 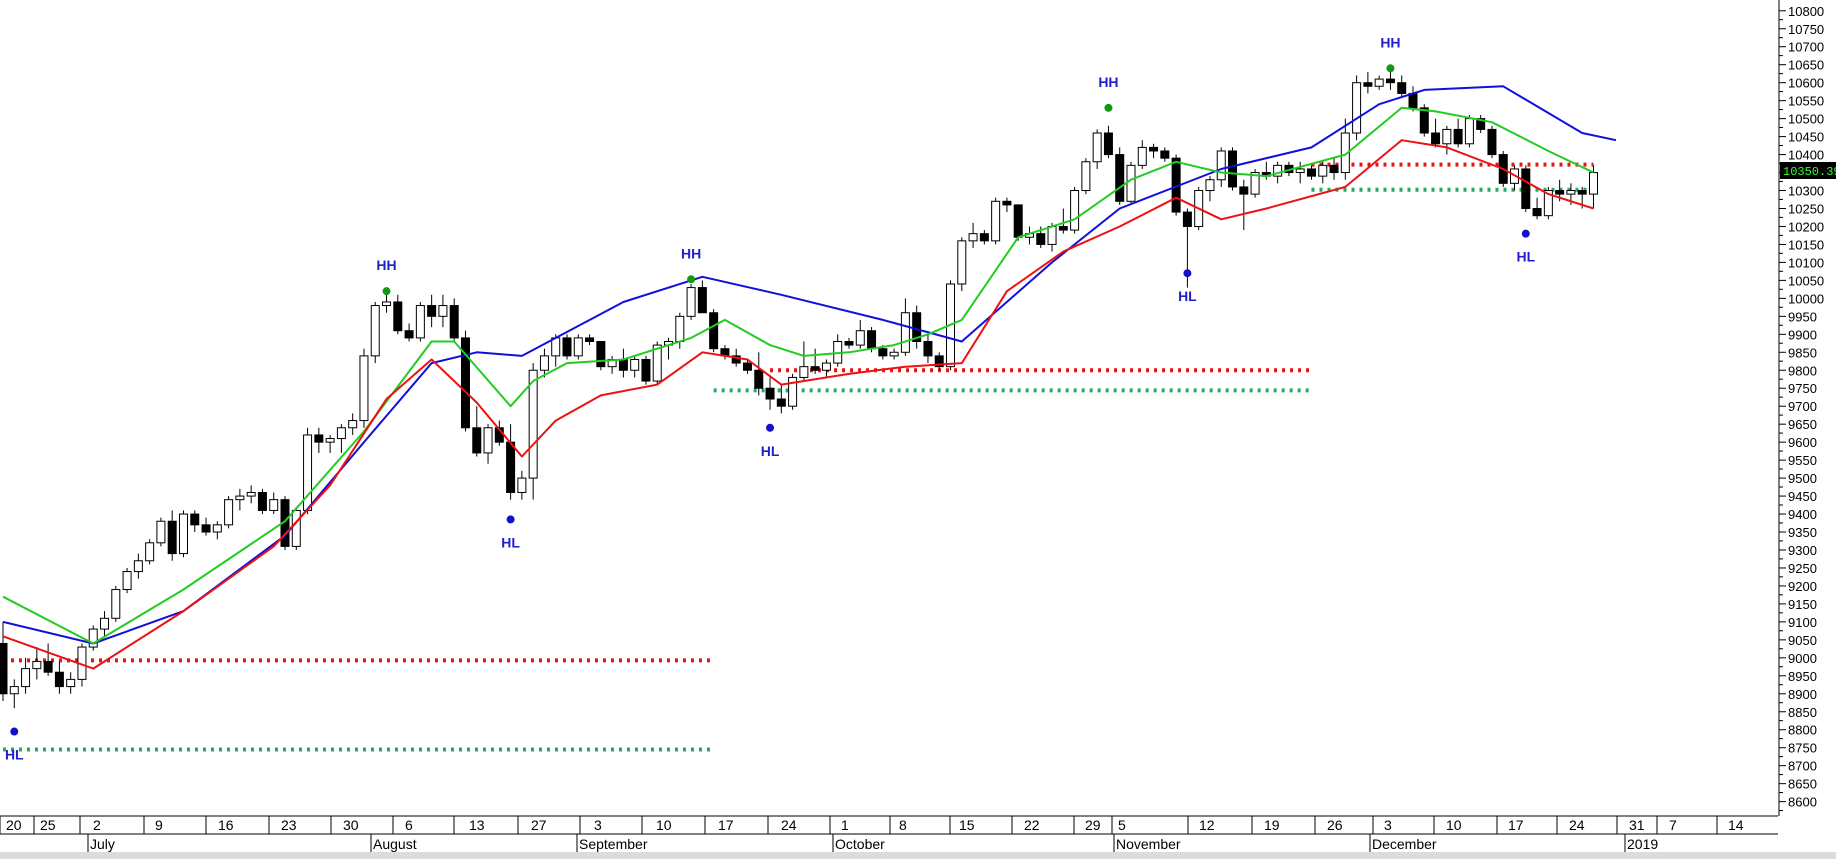 What do you see at coordinates (395, 844) in the screenshot?
I see `x-month-label: August` at bounding box center [395, 844].